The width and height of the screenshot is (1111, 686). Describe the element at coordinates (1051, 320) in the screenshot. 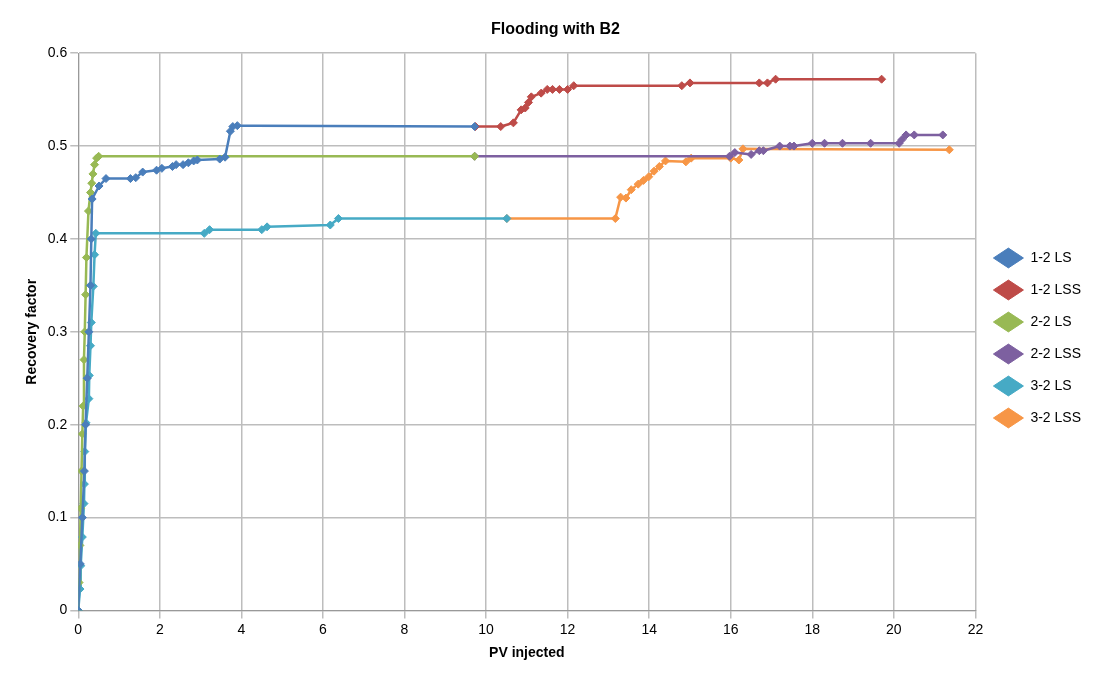

I see `legend-label: 2-2 LS` at that location.